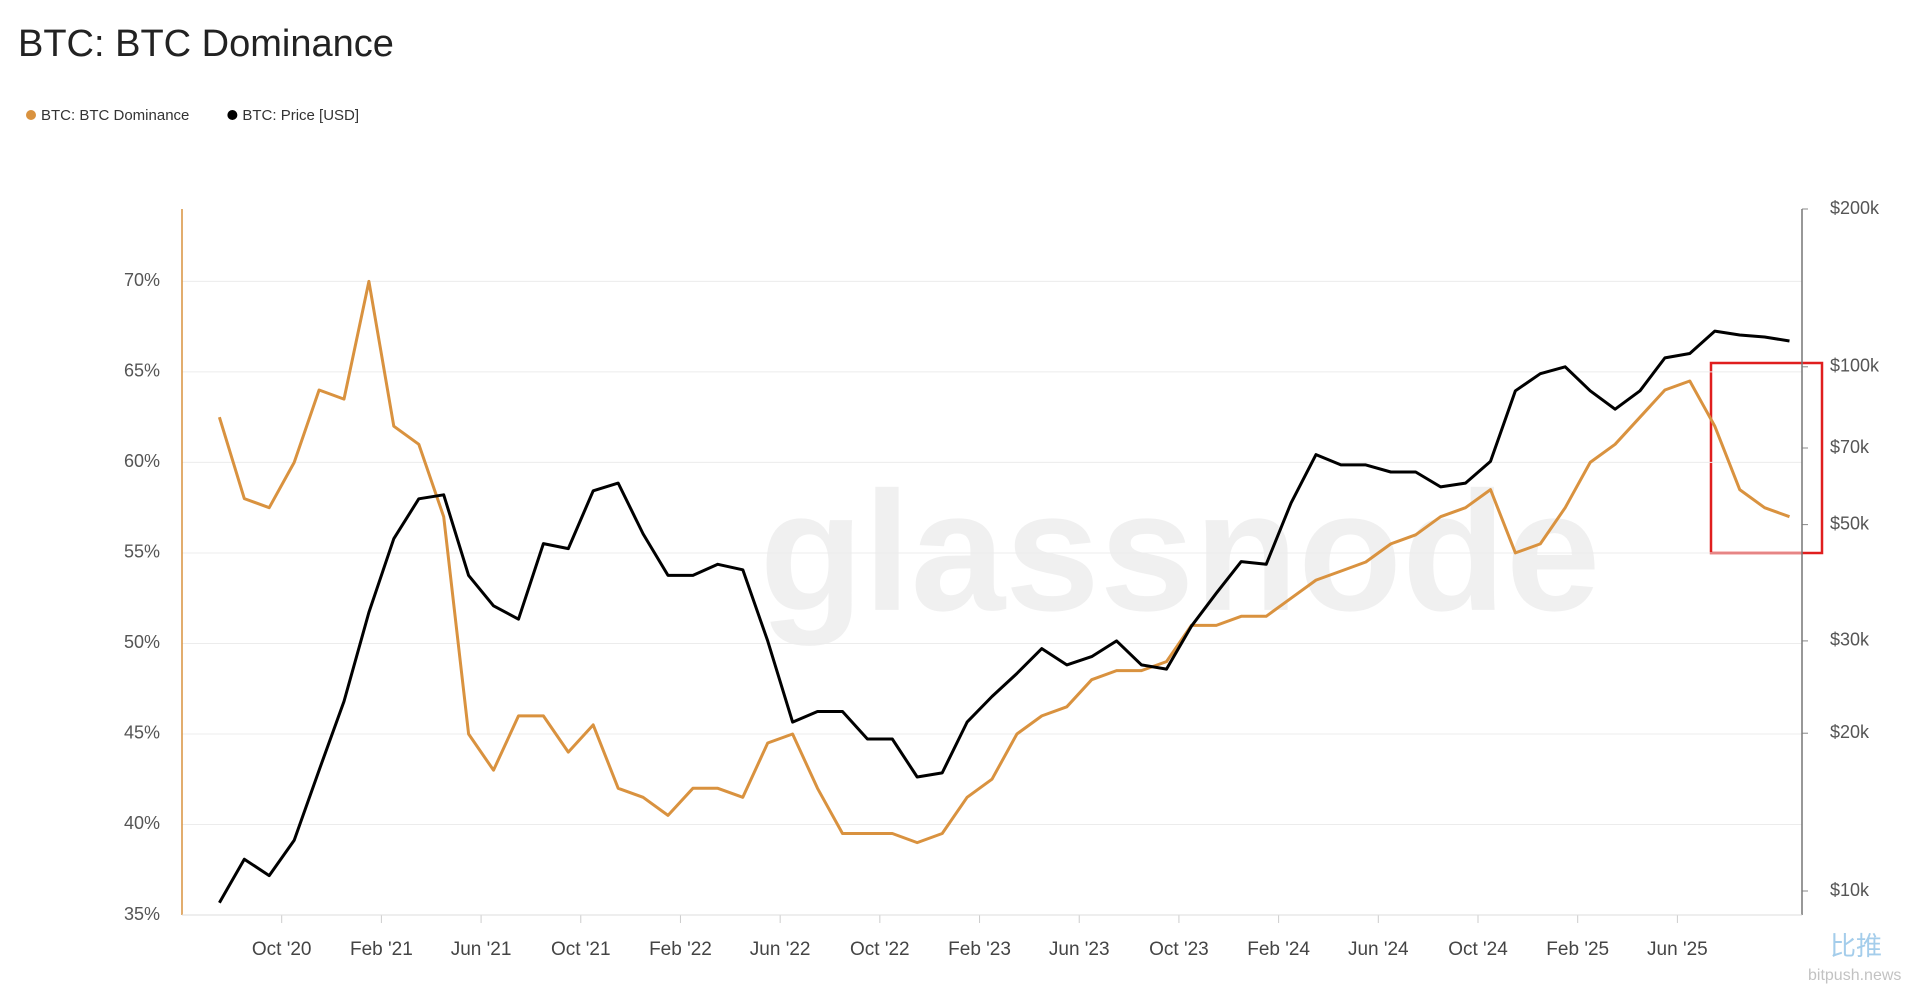  Describe the element at coordinates (142, 280) in the screenshot. I see `y-tick-label: 70%` at that location.